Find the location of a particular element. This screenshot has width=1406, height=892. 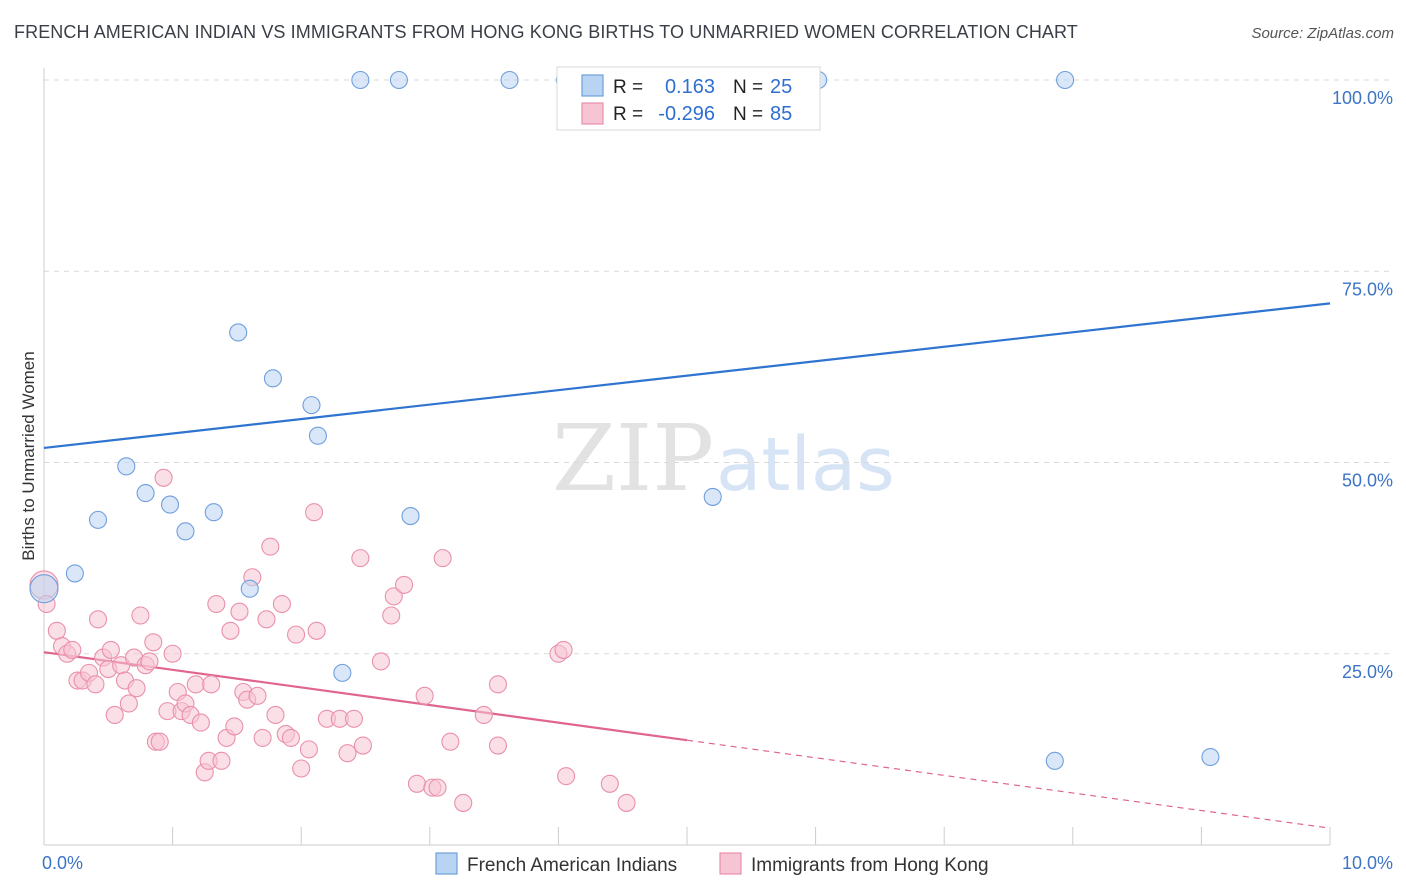

legend-r-value-2: -0.296 is located at coordinates (686, 114).